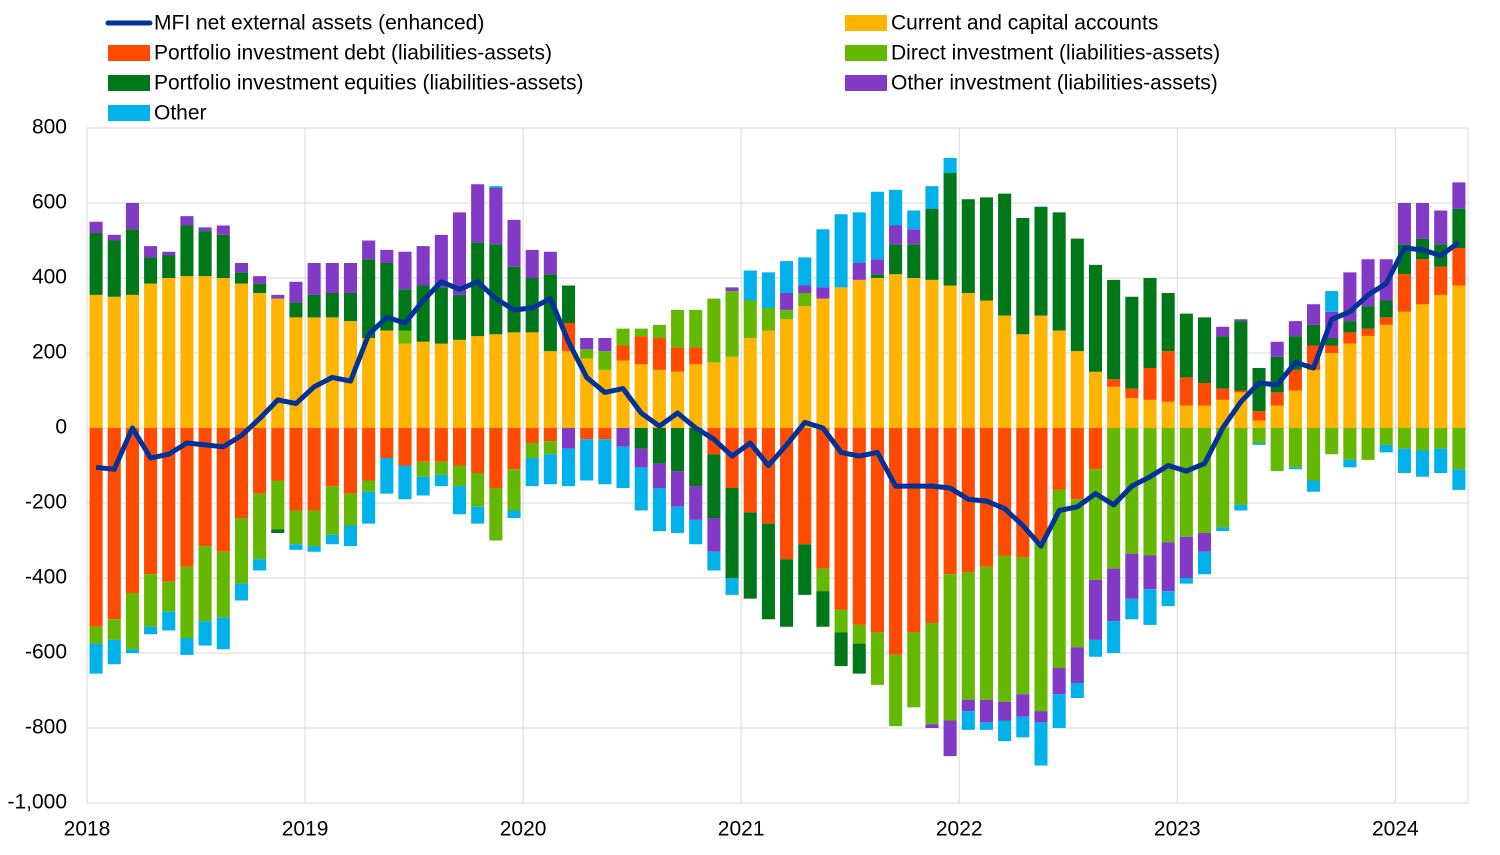 This screenshot has width=1500, height=855. I want to click on legend-label: Direct investment (liabilities-assets), so click(1055, 53).